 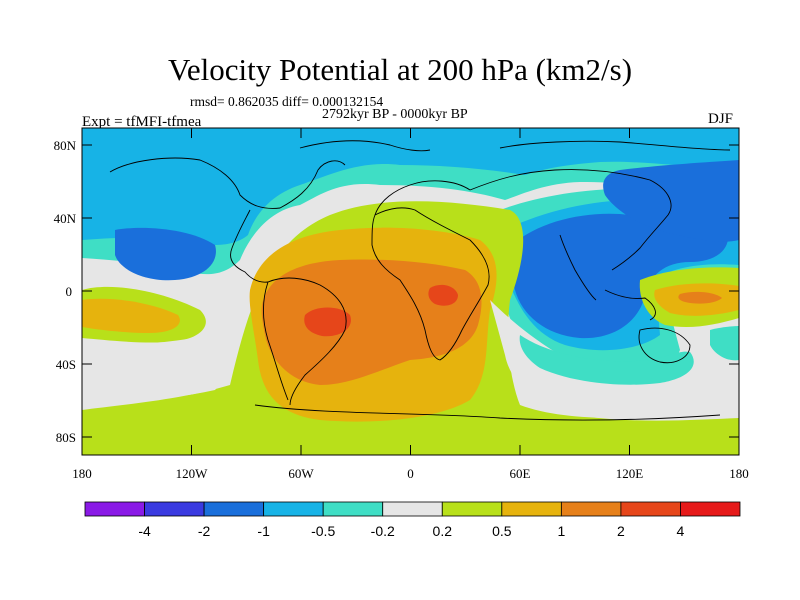 I want to click on colorbar-level-label: 0.5, so click(x=502, y=531).